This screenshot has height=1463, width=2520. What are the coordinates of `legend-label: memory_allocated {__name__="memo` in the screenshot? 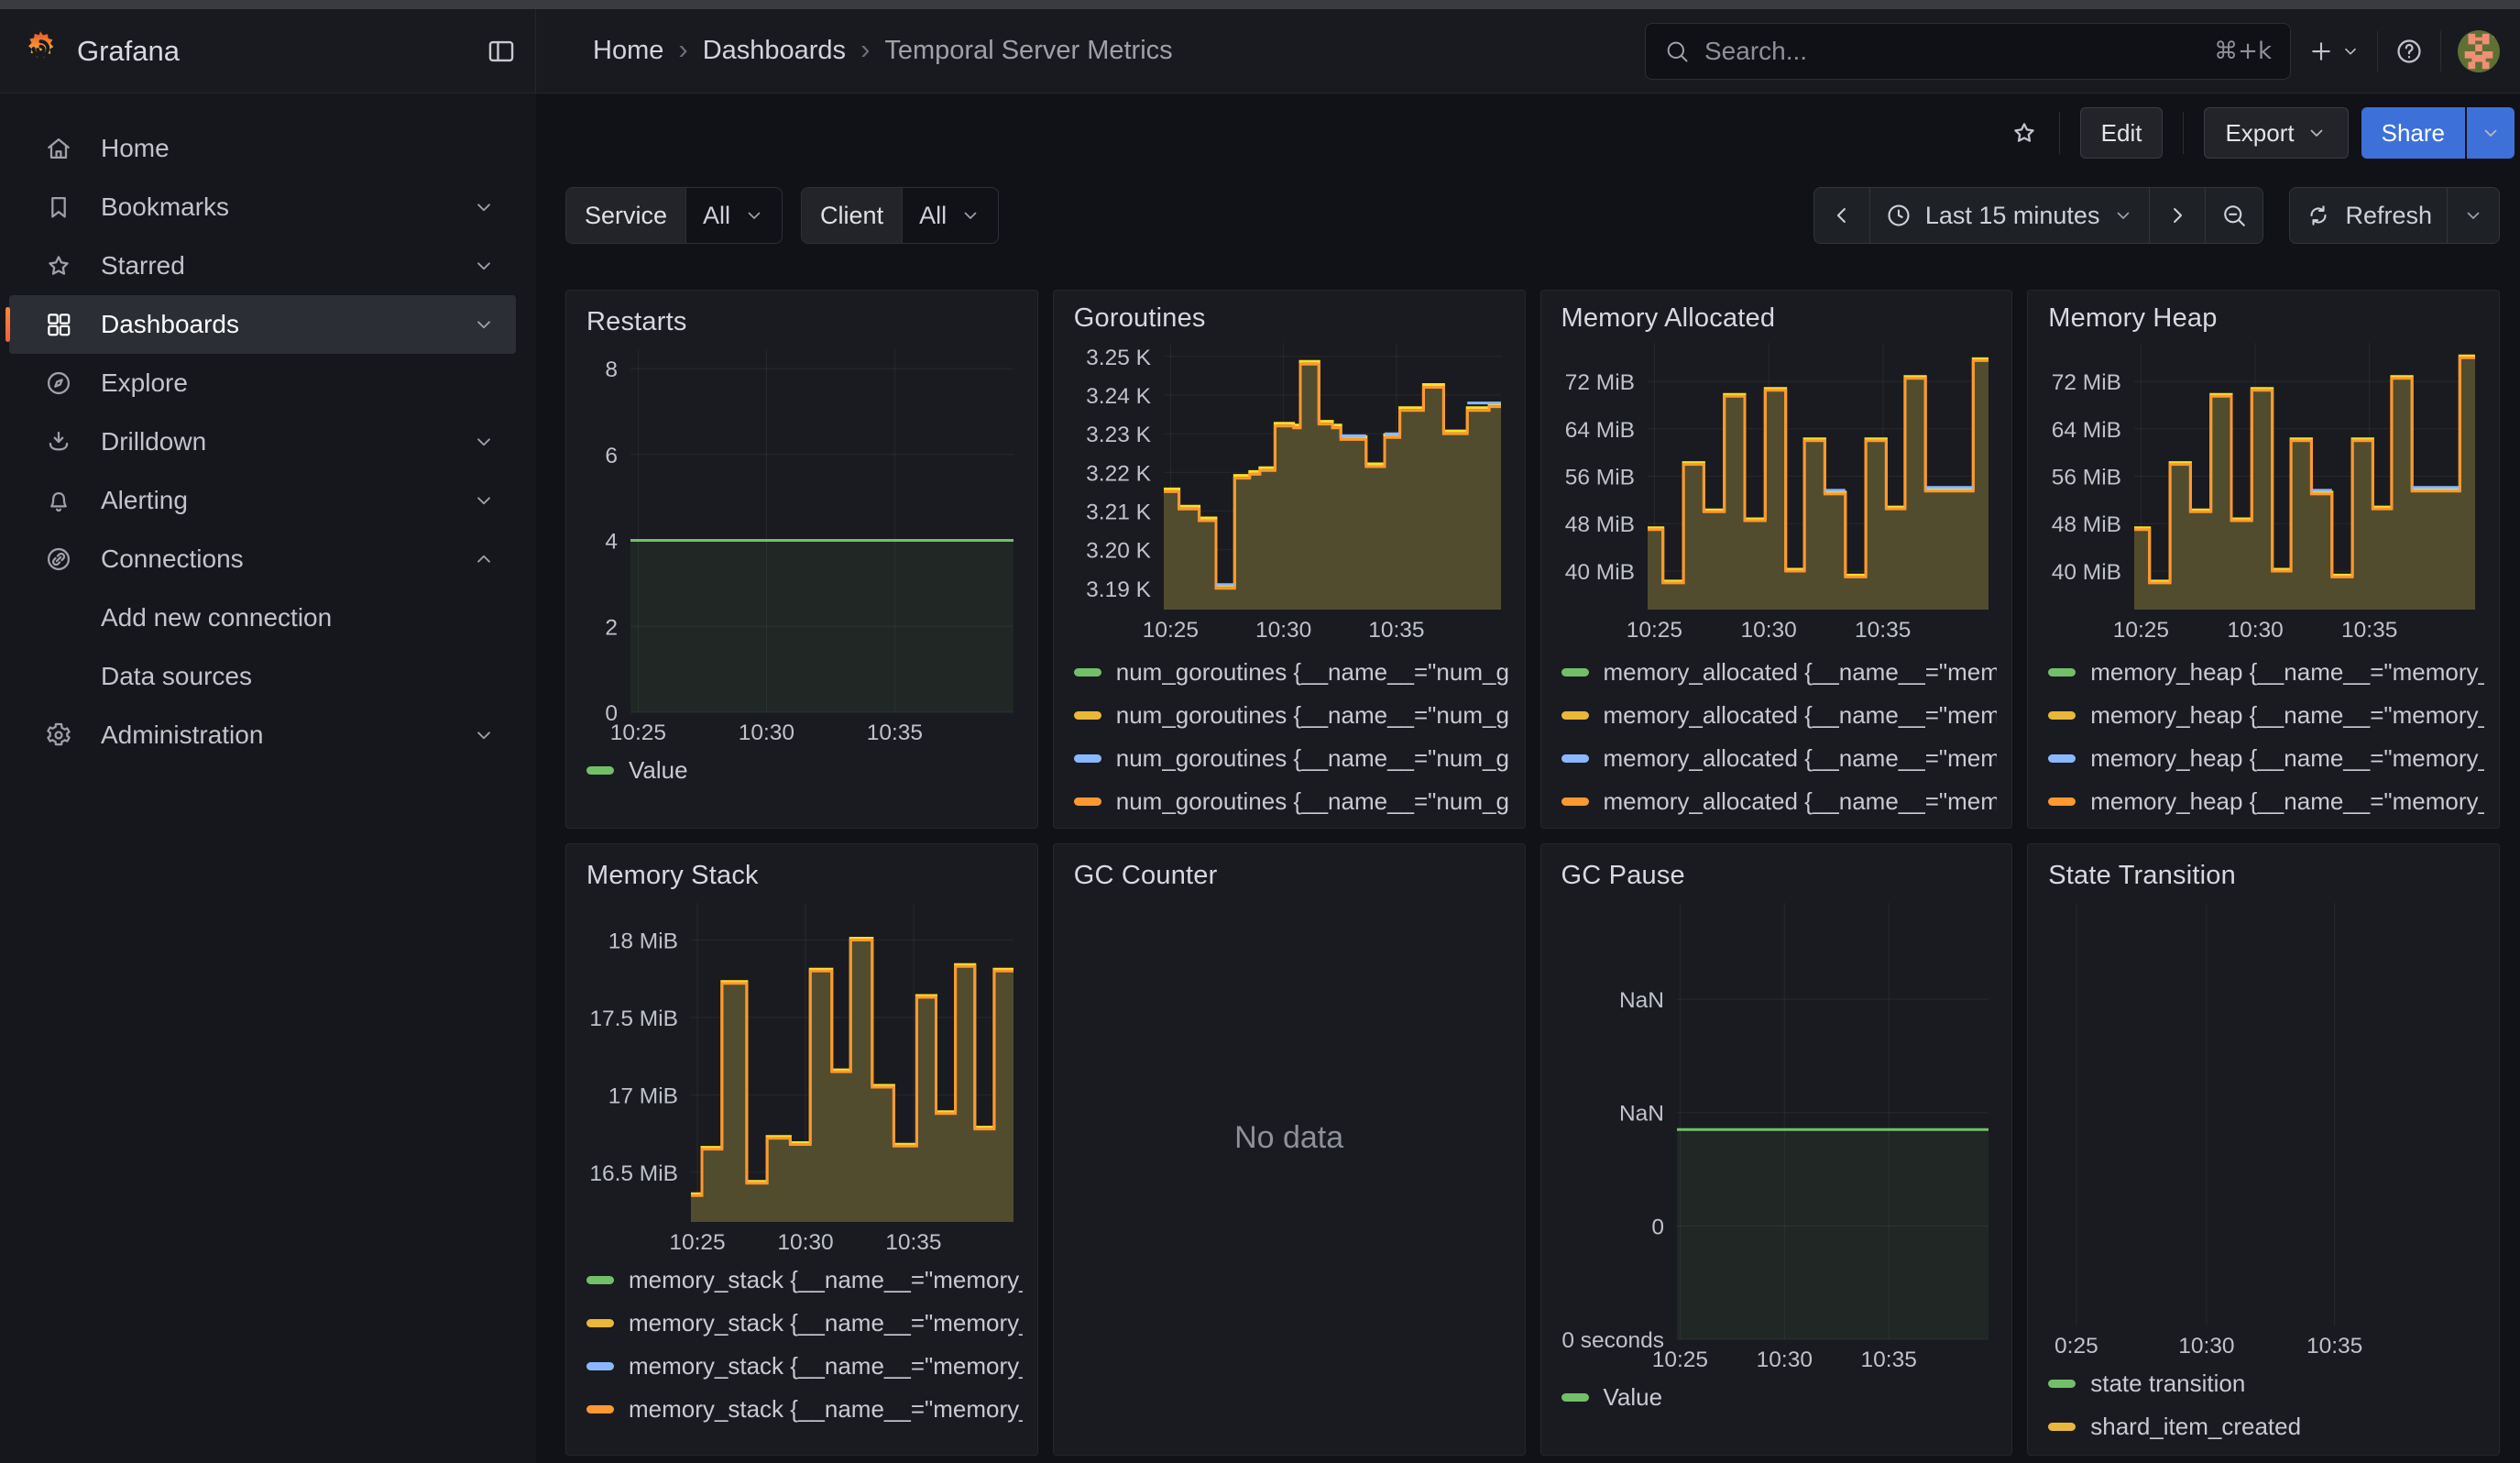 It's located at (1800, 800).